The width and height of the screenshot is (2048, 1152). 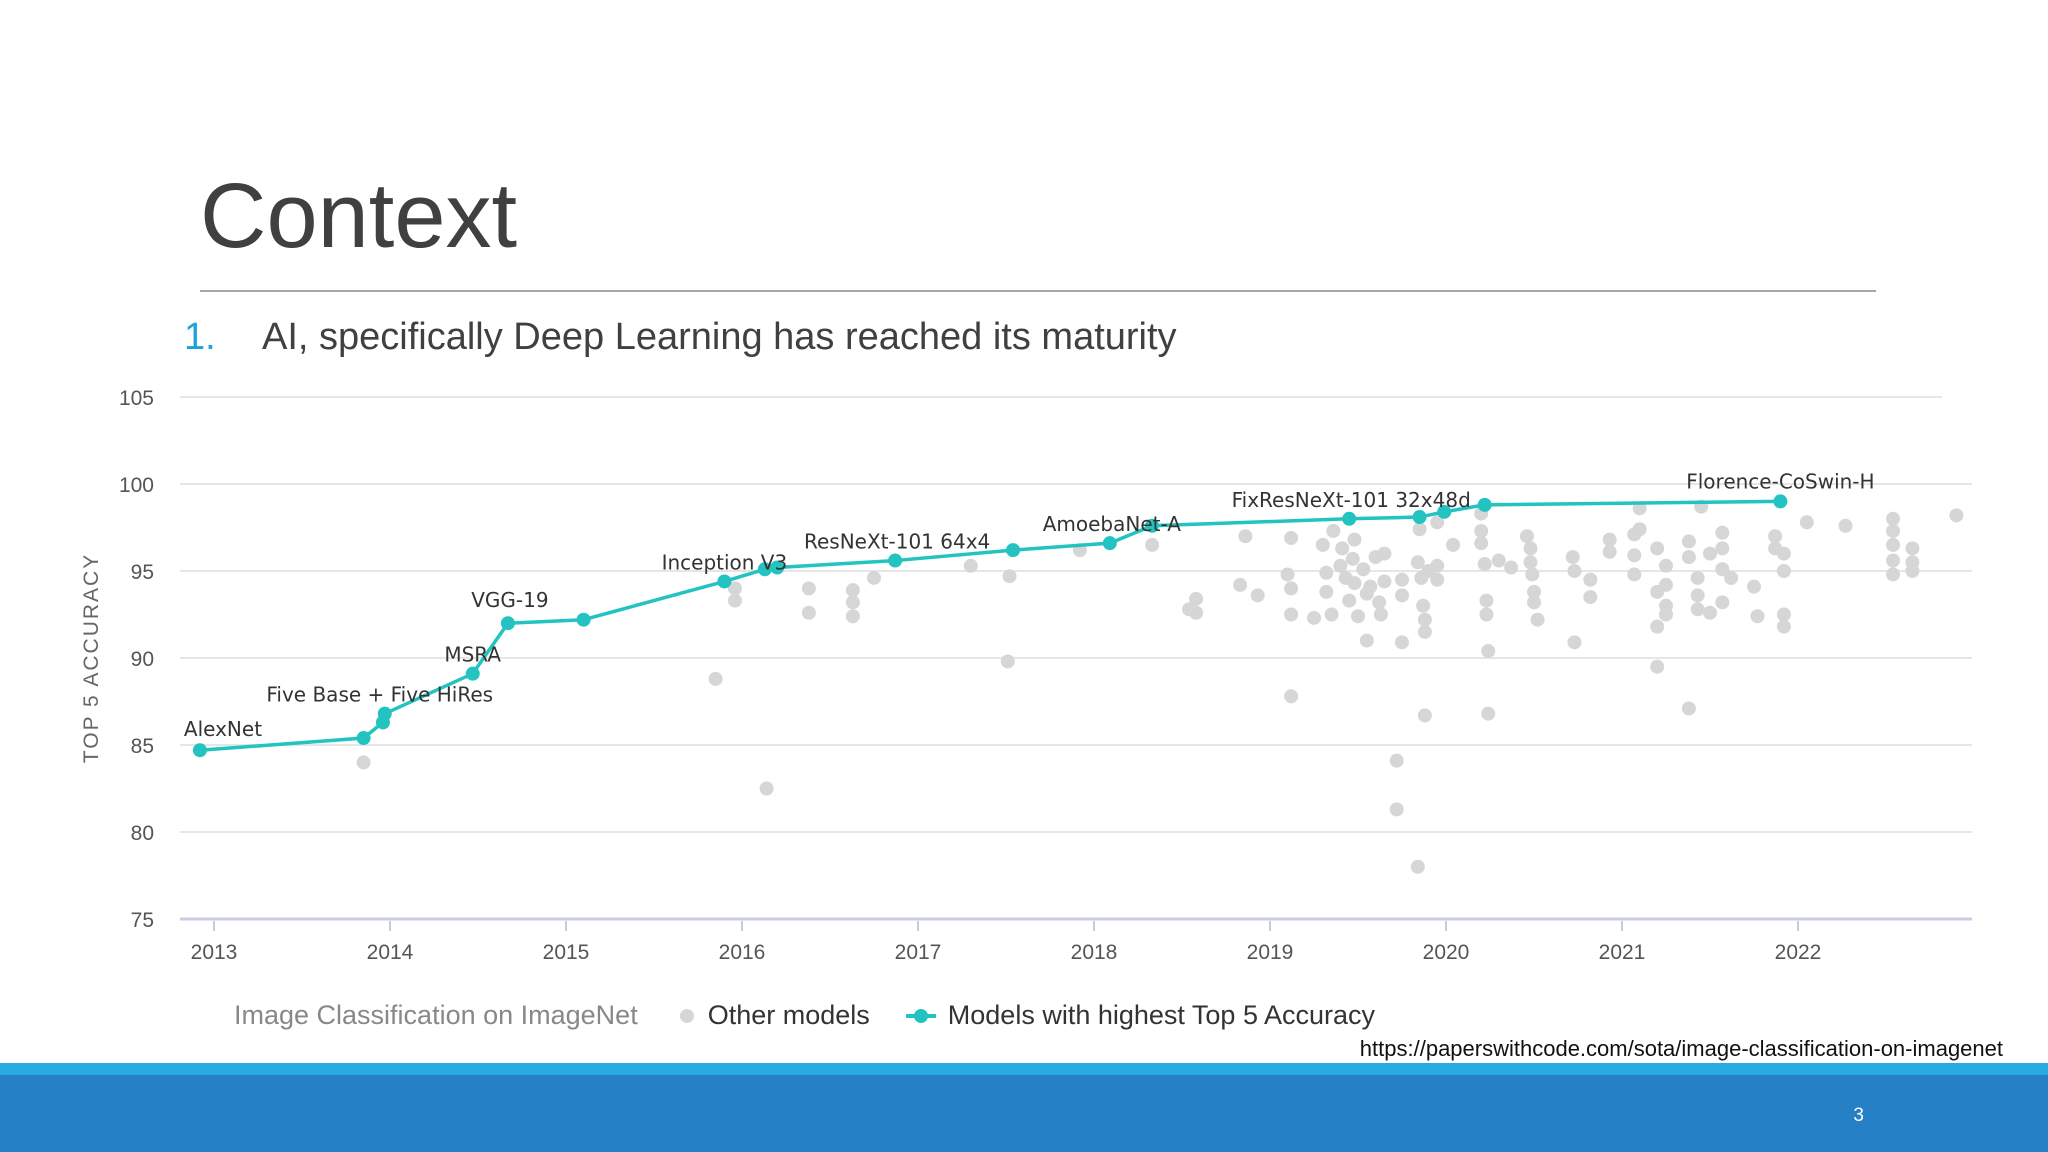 I want to click on y-tick-label: 100, so click(x=136, y=485).